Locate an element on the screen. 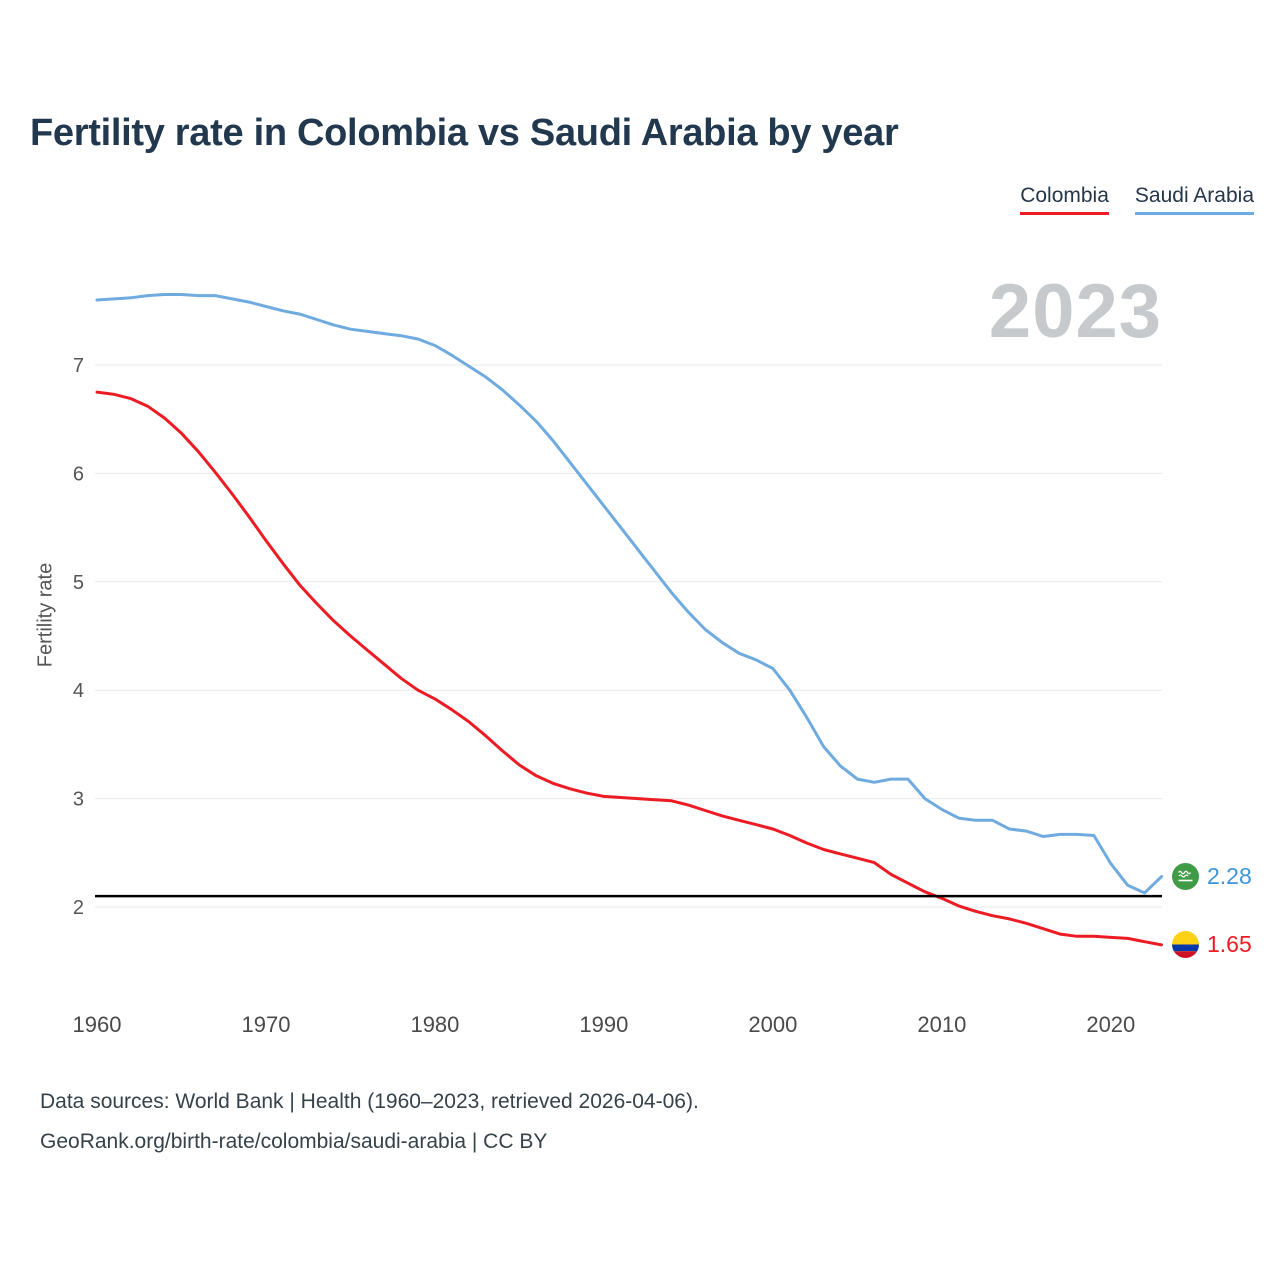  saudi-arabia-latest-value: 2.28 is located at coordinates (1229, 876).